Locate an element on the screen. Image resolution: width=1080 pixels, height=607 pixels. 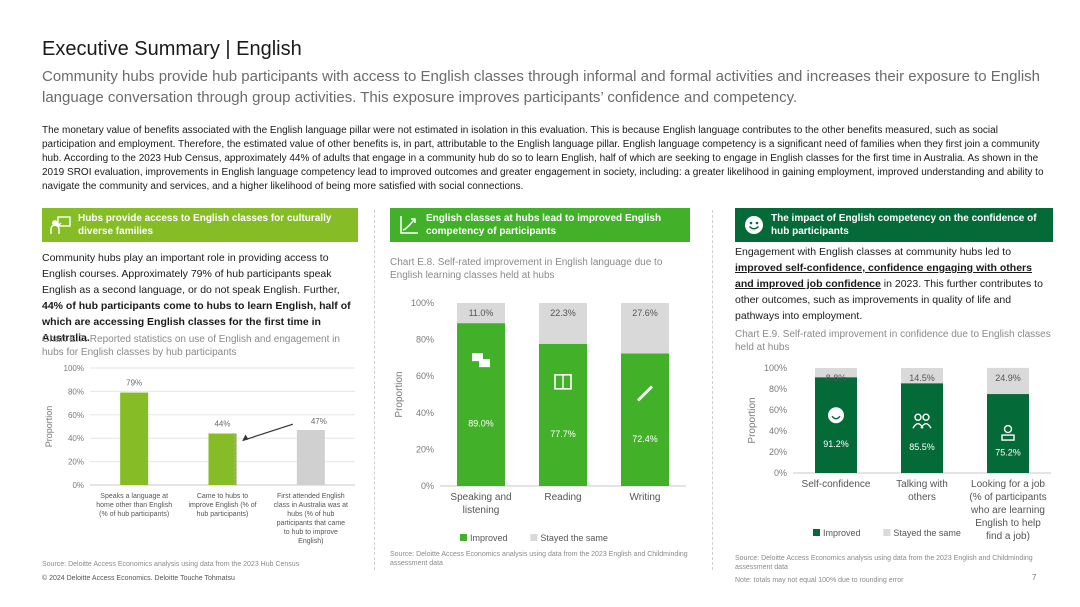
data-label: 27.6% is located at coordinates (645, 313).